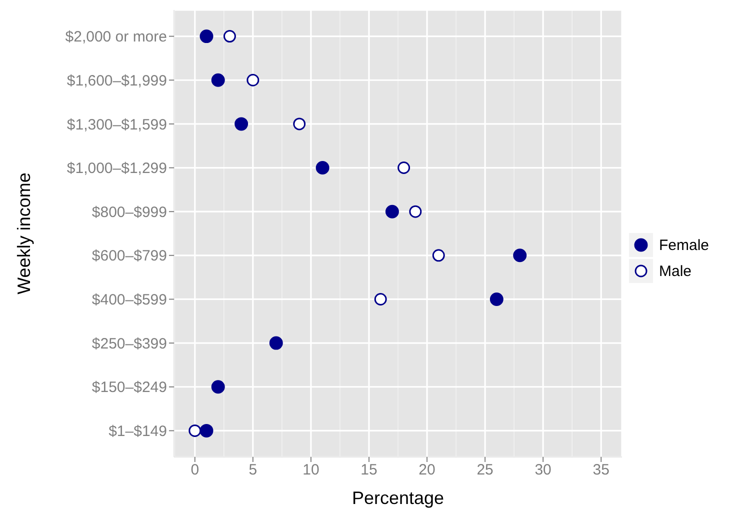 This screenshot has height=509, width=747. Describe the element at coordinates (253, 470) in the screenshot. I see `x-tick-label: 5` at that location.